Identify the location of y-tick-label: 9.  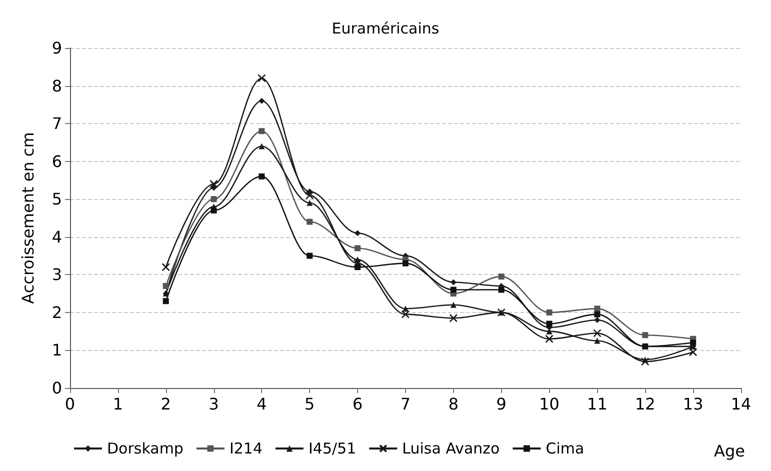
(57, 48).